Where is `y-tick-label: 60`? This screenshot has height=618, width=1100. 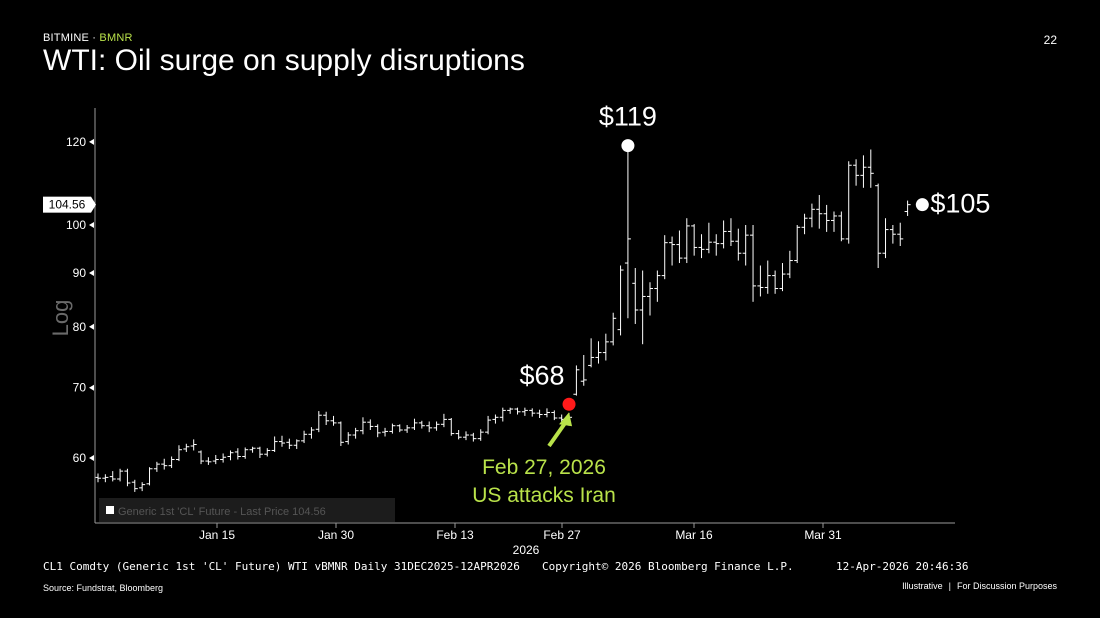 y-tick-label: 60 is located at coordinates (80, 458).